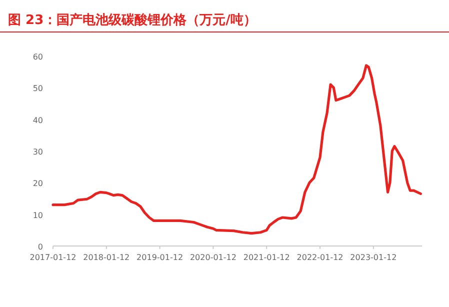 This screenshot has width=449, height=307. What do you see at coordinates (160, 257) in the screenshot?
I see `x-tick-label: 2019-01-12` at bounding box center [160, 257].